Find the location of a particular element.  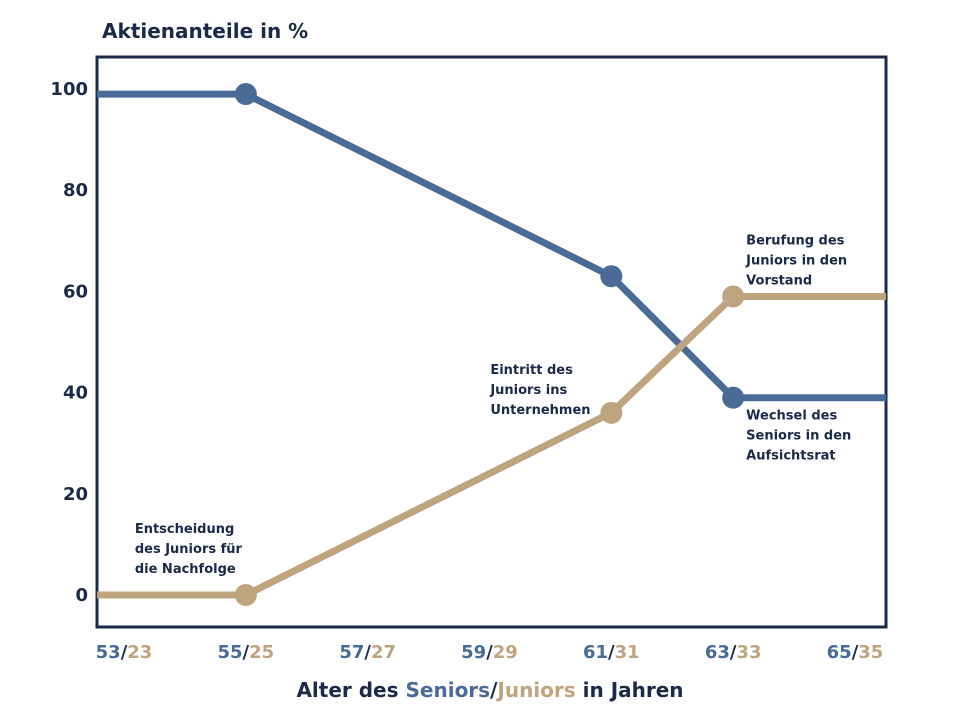

chart-title: Aktienanteile in % is located at coordinates (205, 31).